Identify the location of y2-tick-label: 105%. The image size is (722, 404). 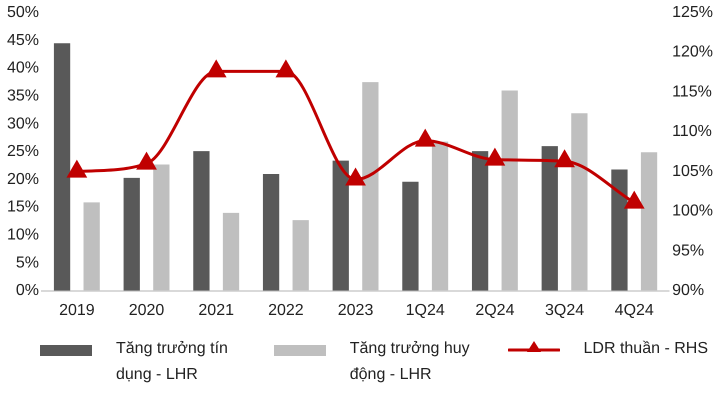
(692, 171).